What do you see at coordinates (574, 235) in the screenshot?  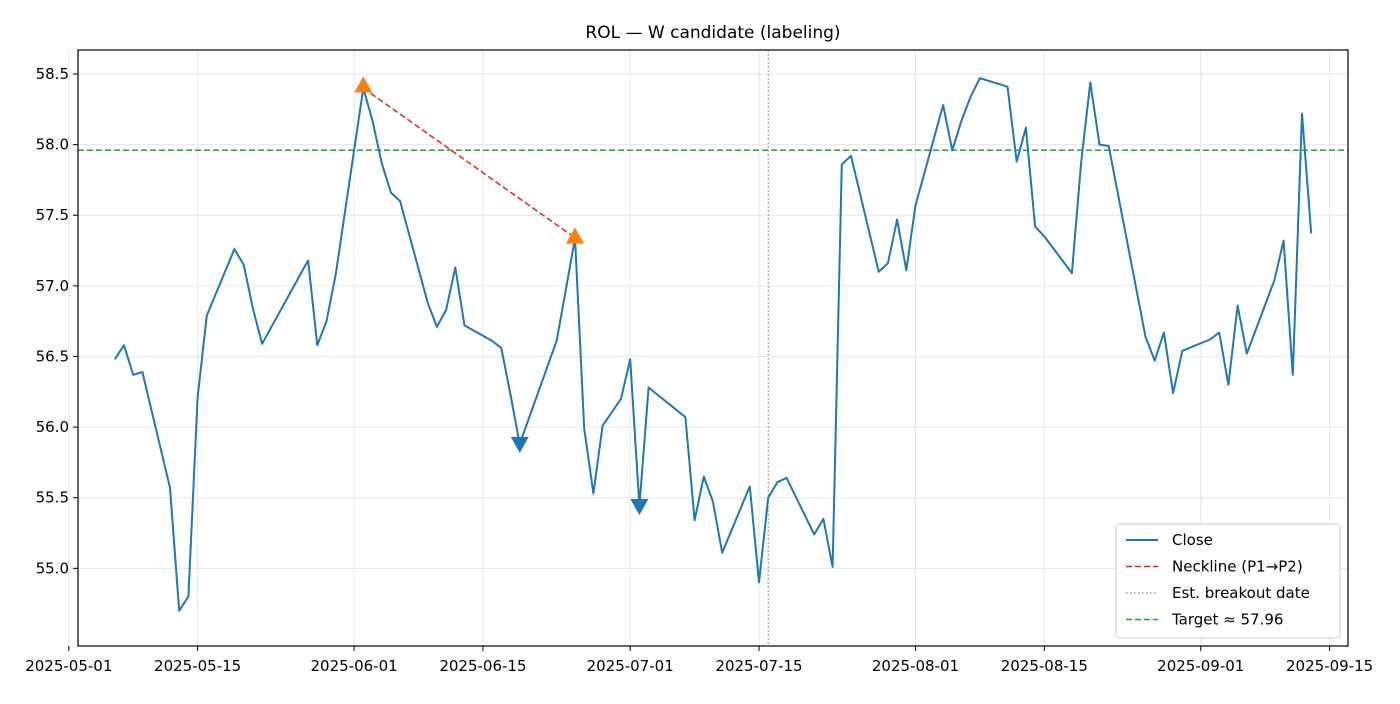 I see `peak-marker-p2` at bounding box center [574, 235].